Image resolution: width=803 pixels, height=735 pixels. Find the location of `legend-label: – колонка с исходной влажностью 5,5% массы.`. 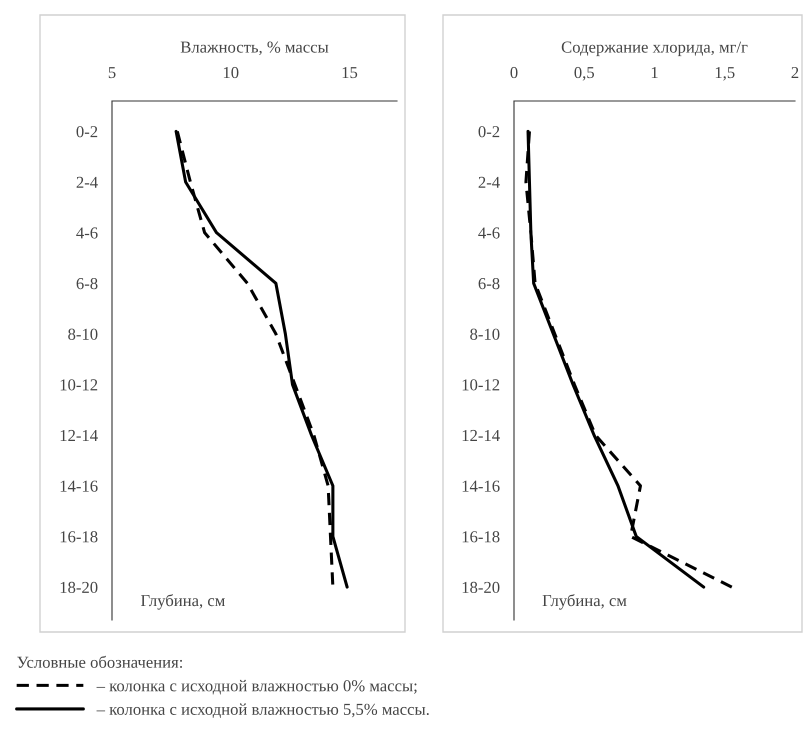

legend-label: – колонка с исходной влажностью 5,5% массы. is located at coordinates (262, 710).